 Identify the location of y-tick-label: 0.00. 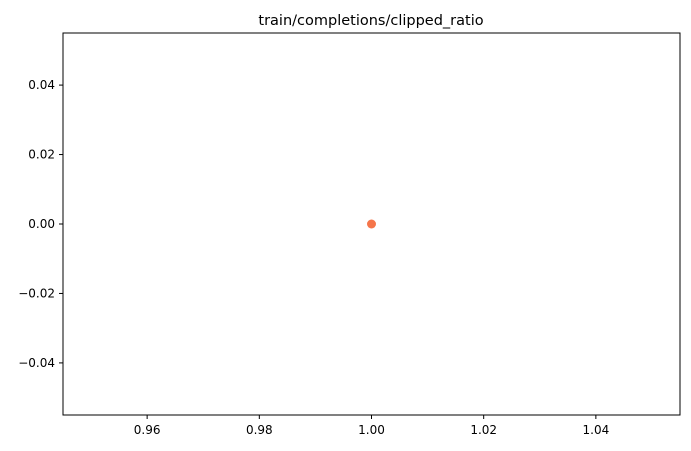
(41, 224).